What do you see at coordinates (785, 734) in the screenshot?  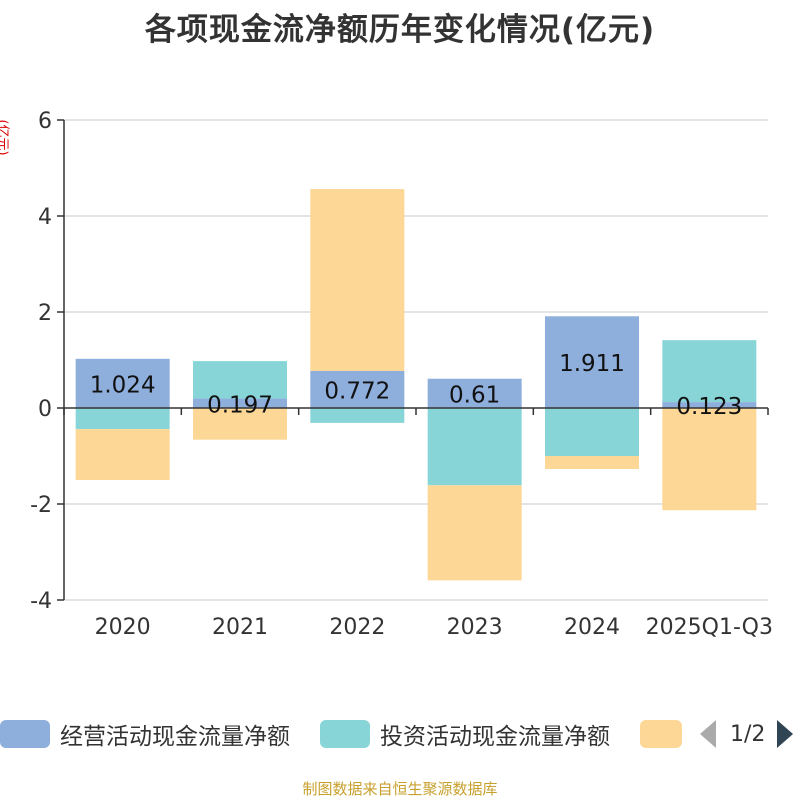 I see `legend-next-page-icon` at bounding box center [785, 734].